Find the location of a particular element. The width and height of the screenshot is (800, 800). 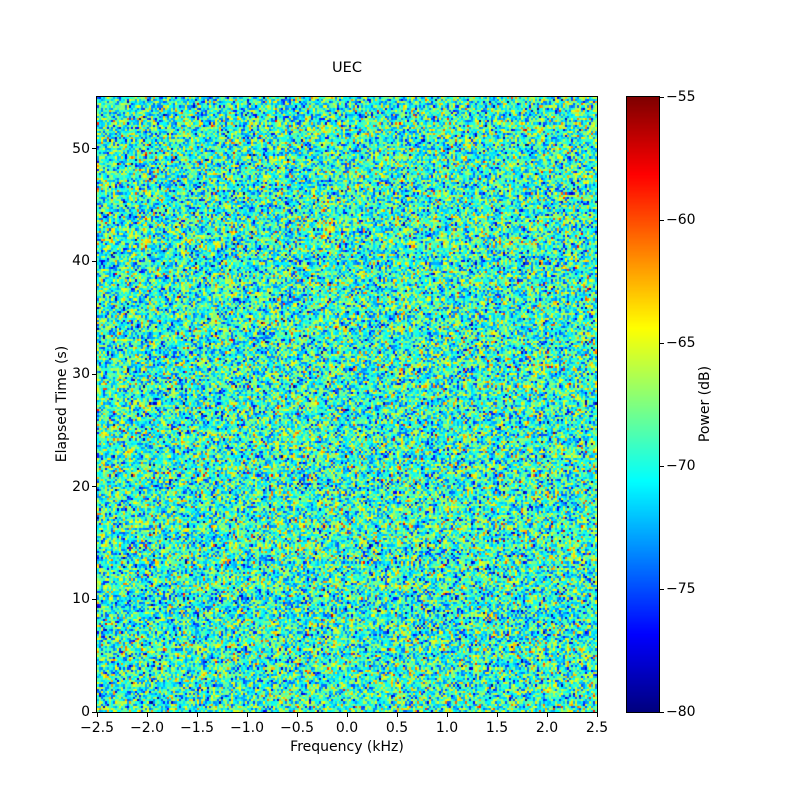

colorbar-tick-label: −55 is located at coordinates (681, 97).